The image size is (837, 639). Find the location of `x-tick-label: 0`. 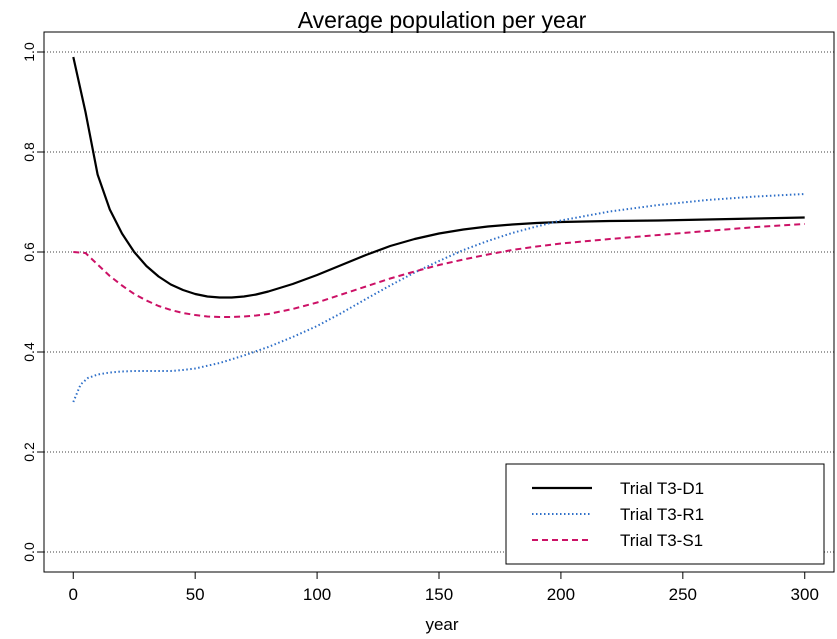

x-tick-label: 0 is located at coordinates (73, 594).